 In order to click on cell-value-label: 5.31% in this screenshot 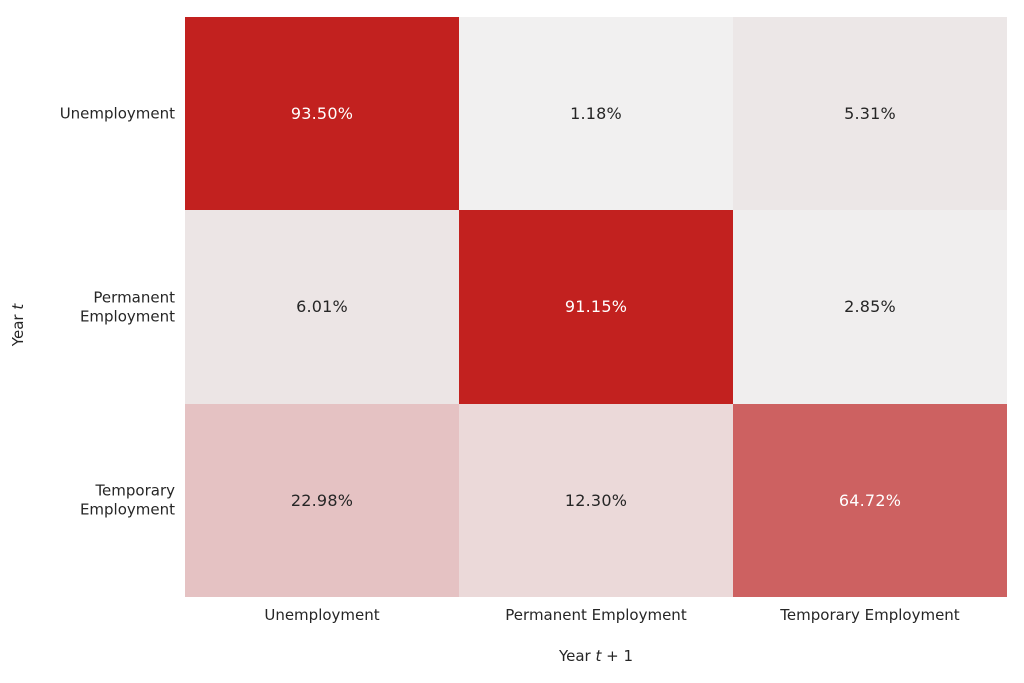, I will do `click(870, 114)`.